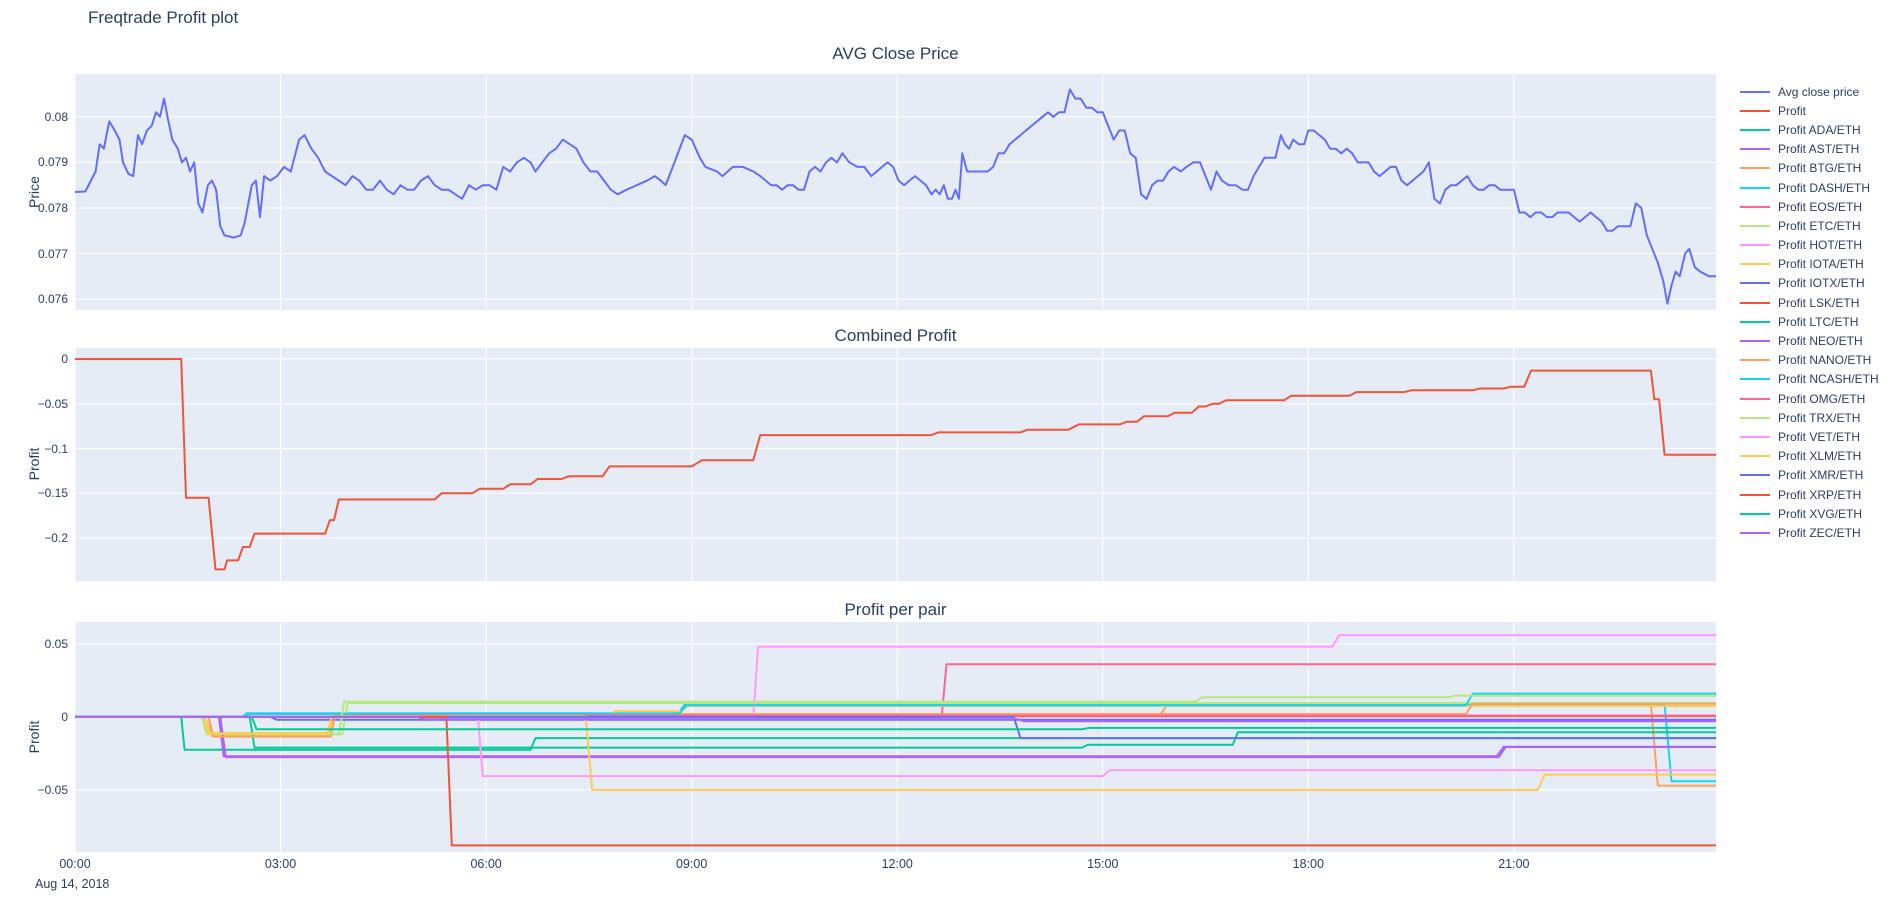 The image size is (1896, 913). I want to click on legend-item-profit-xrp-eth: Profit XRP/ETH, so click(1809, 494).